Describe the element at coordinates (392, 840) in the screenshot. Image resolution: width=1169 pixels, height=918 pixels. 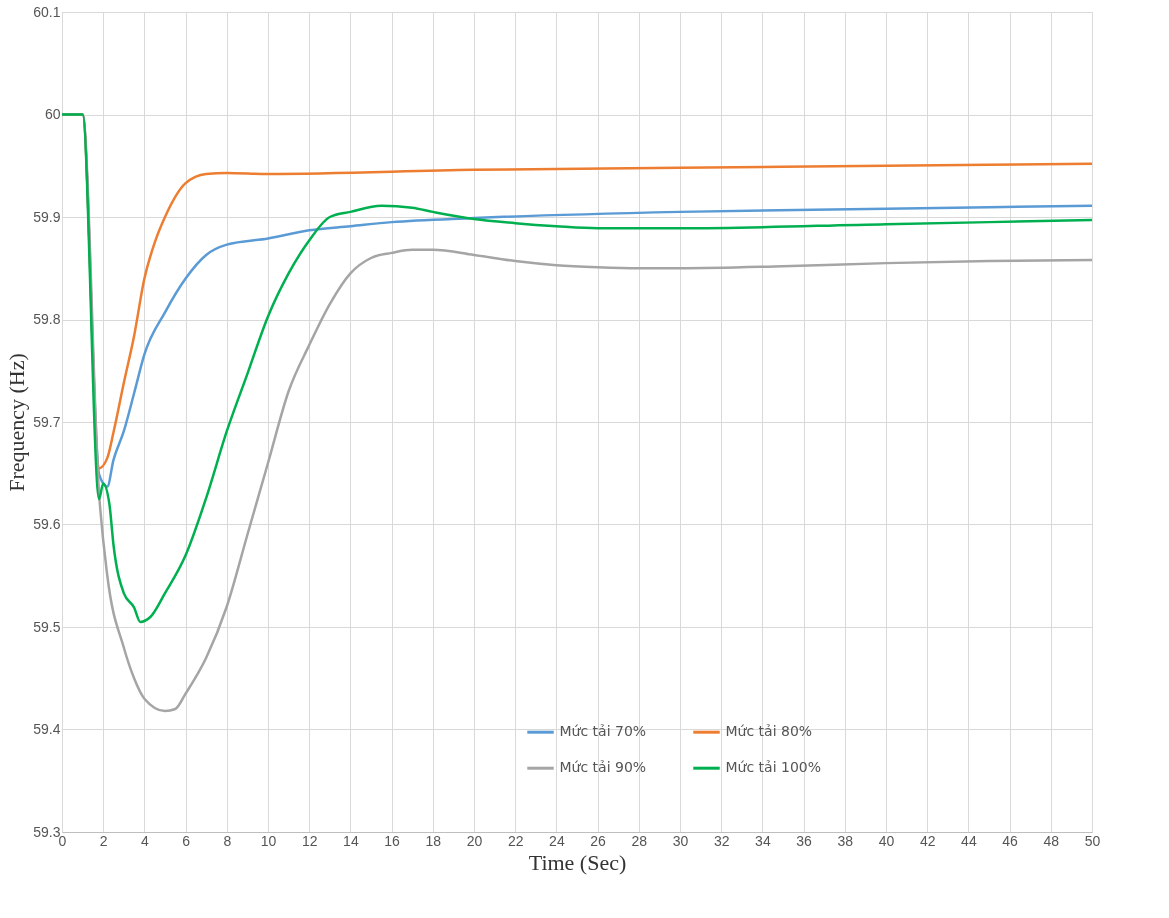
I see `x-tick-label: 16` at that location.